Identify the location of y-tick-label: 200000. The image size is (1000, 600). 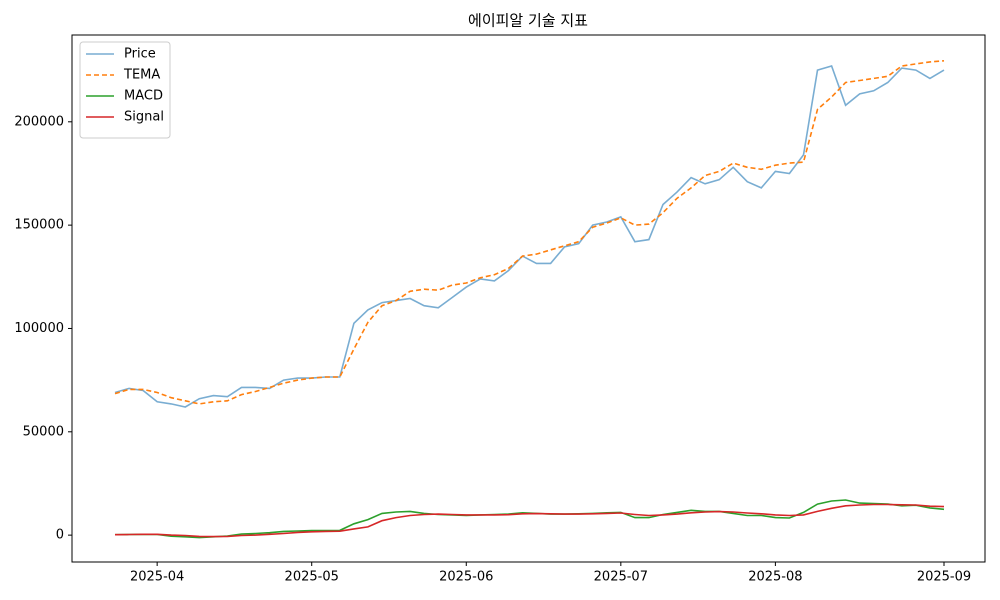
(39, 121).